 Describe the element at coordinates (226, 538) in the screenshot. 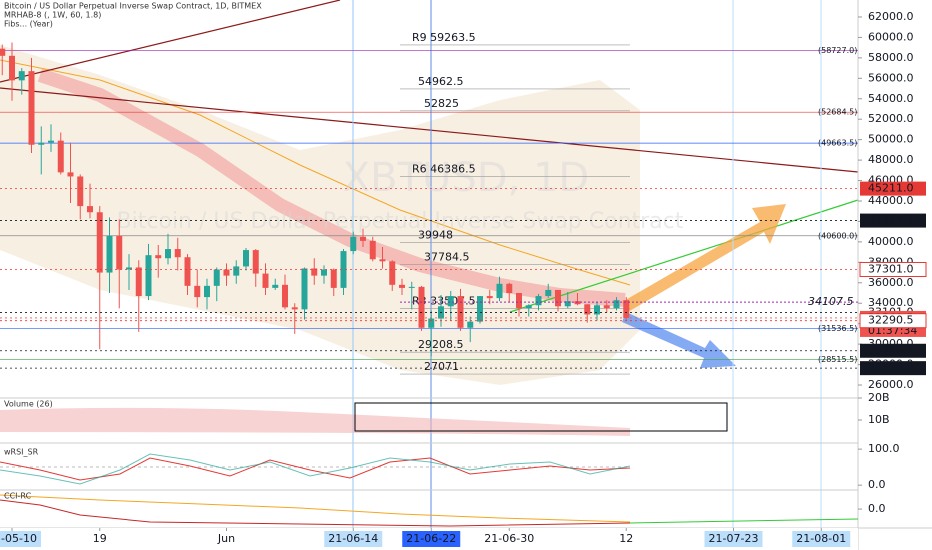

I see `x-tick-label: Jun` at that location.